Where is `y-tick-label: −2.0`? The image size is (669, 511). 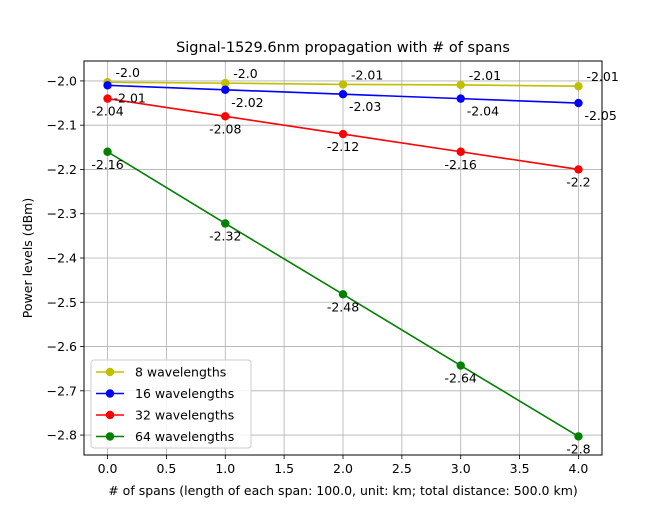 y-tick-label: −2.0 is located at coordinates (62, 80).